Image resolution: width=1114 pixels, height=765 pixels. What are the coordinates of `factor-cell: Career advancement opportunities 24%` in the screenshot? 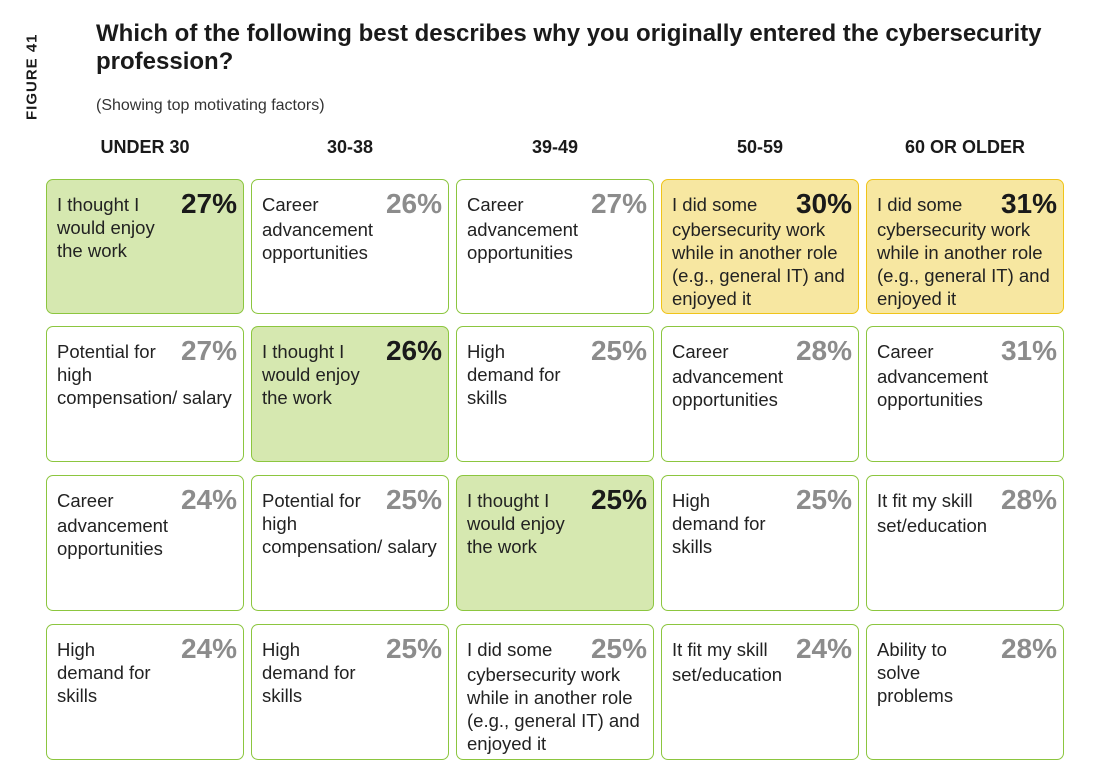 It's located at (145, 543).